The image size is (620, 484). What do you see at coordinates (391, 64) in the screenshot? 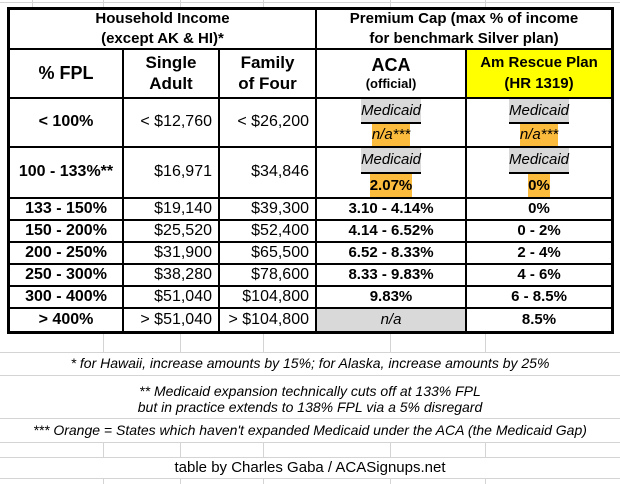
I see `column-header-aca-title: ACA` at bounding box center [391, 64].